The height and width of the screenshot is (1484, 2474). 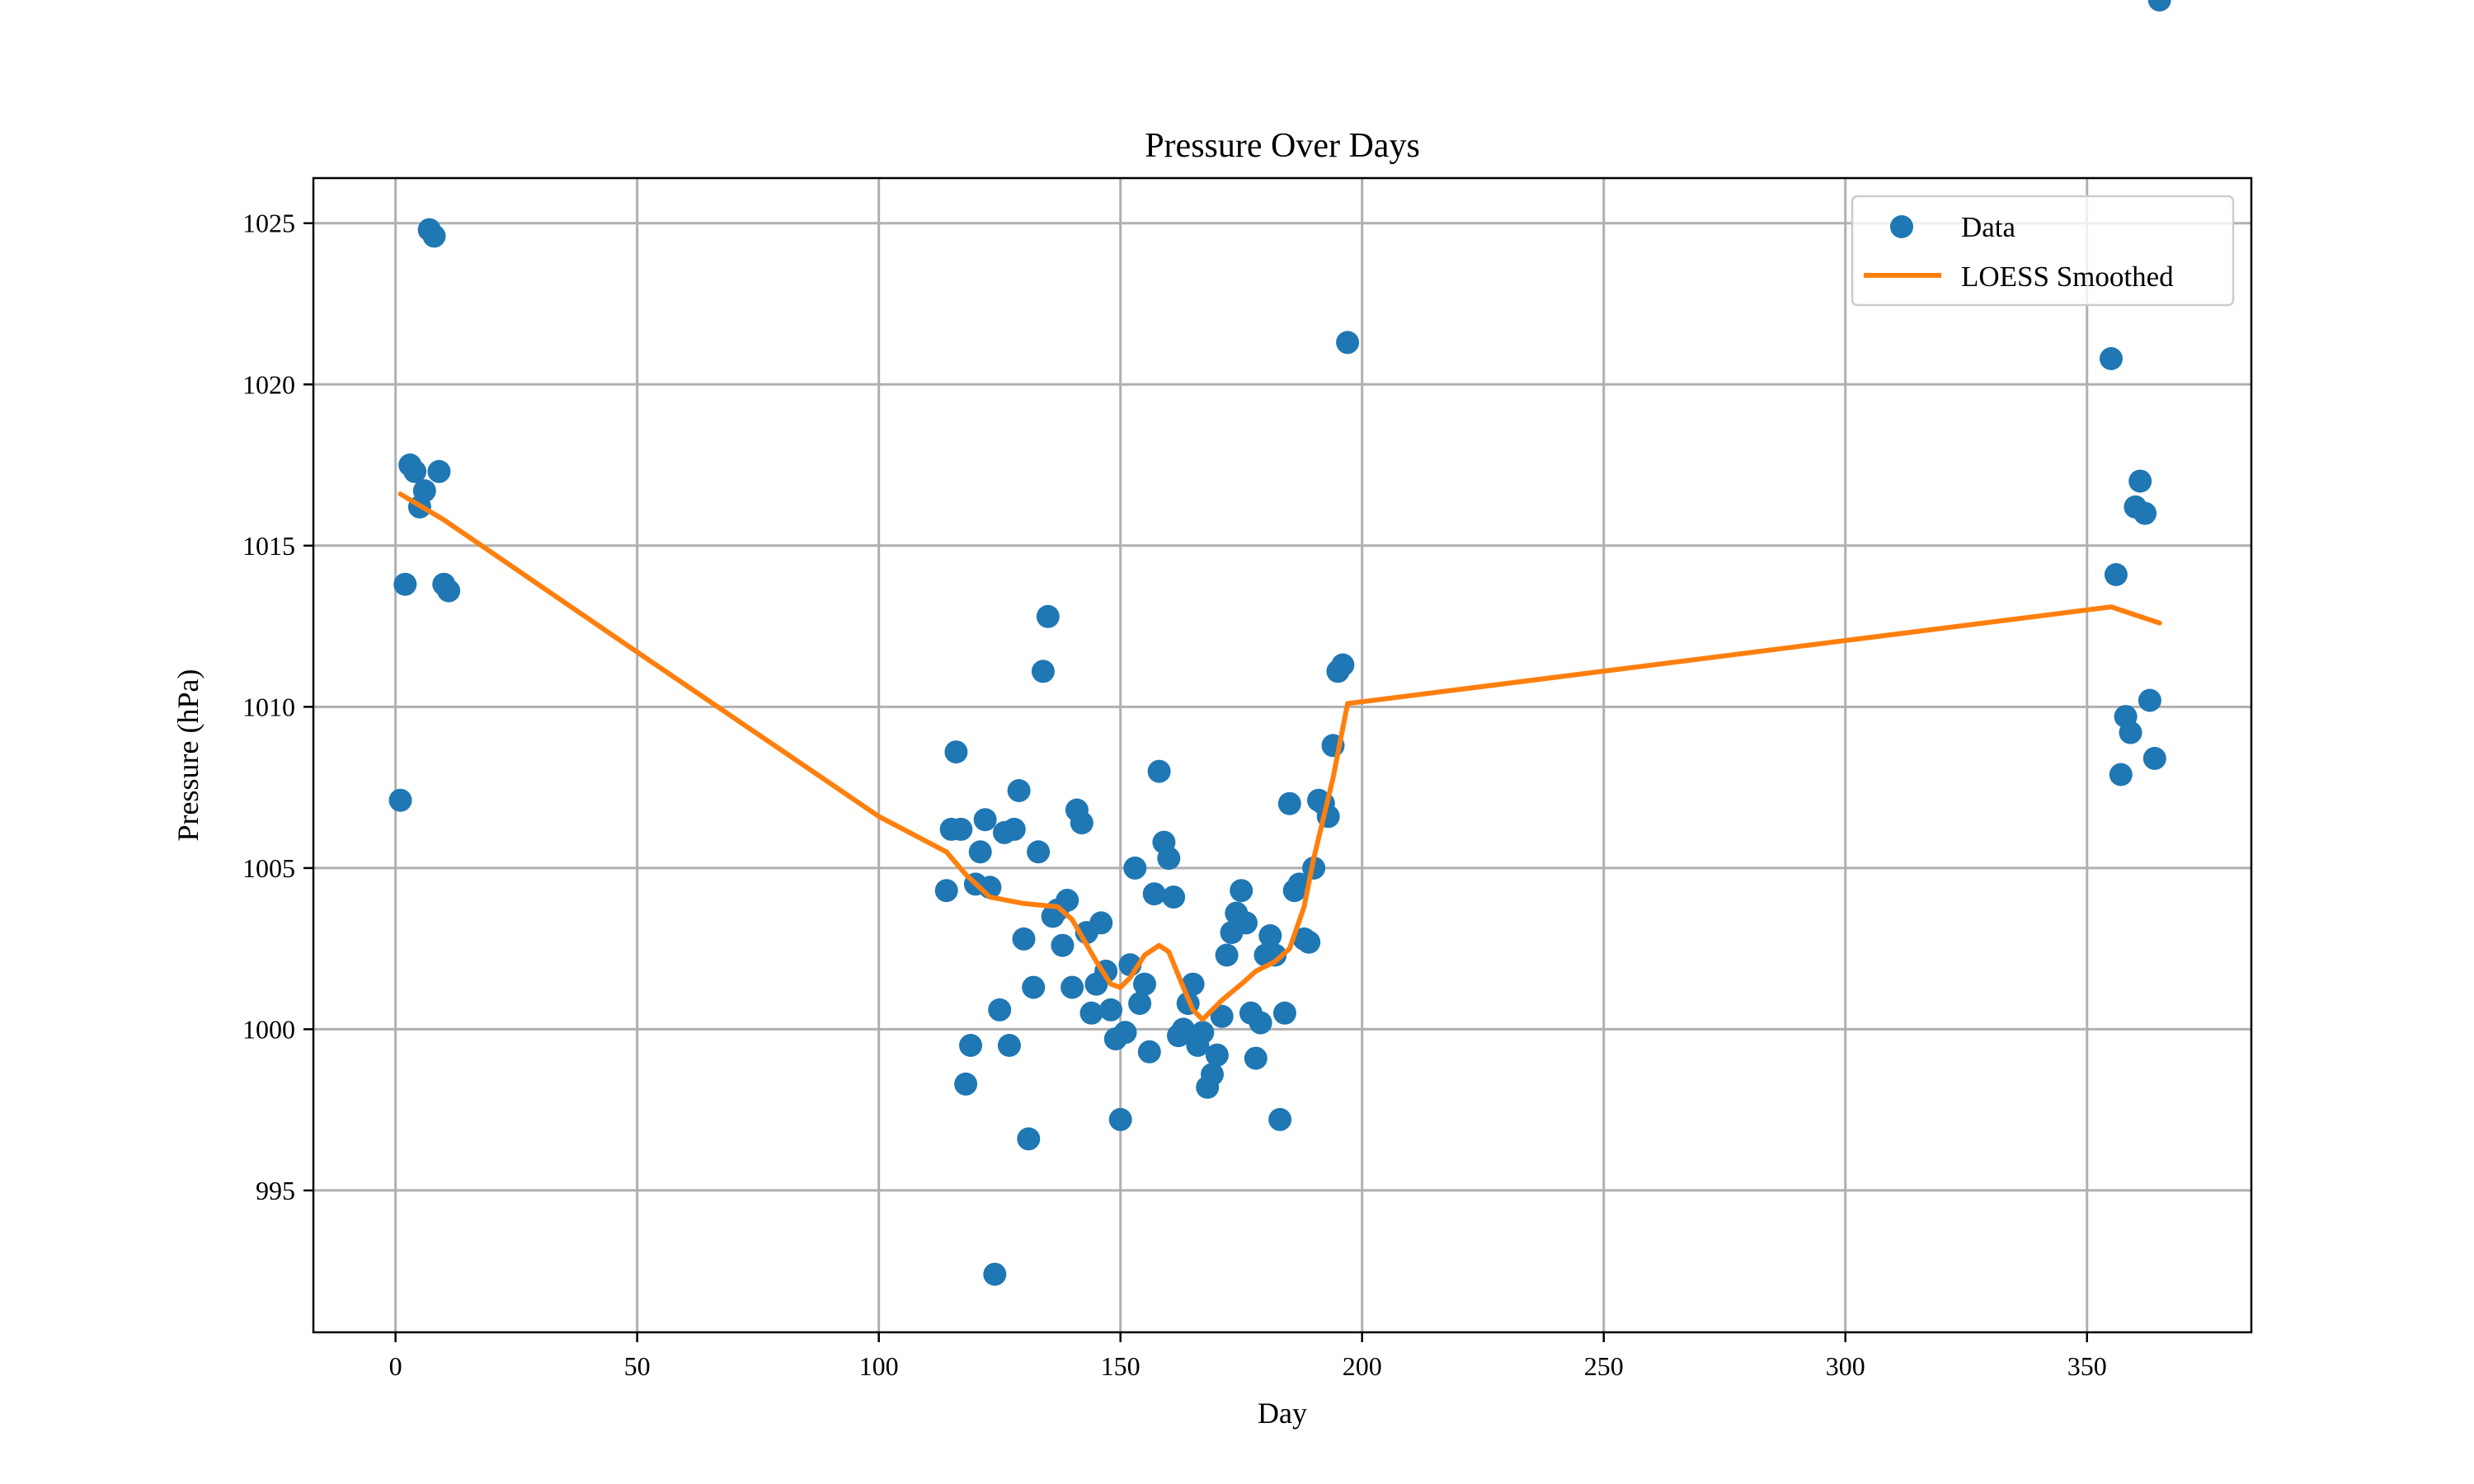 I want to click on y-axis-label: Pressure (hPa), so click(x=188, y=755).